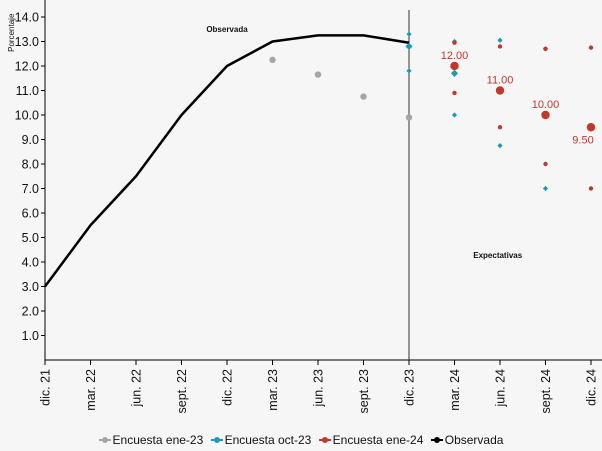 The height and width of the screenshot is (451, 602). What do you see at coordinates (474, 440) in the screenshot?
I see `legend-label-observada: Observada` at bounding box center [474, 440].